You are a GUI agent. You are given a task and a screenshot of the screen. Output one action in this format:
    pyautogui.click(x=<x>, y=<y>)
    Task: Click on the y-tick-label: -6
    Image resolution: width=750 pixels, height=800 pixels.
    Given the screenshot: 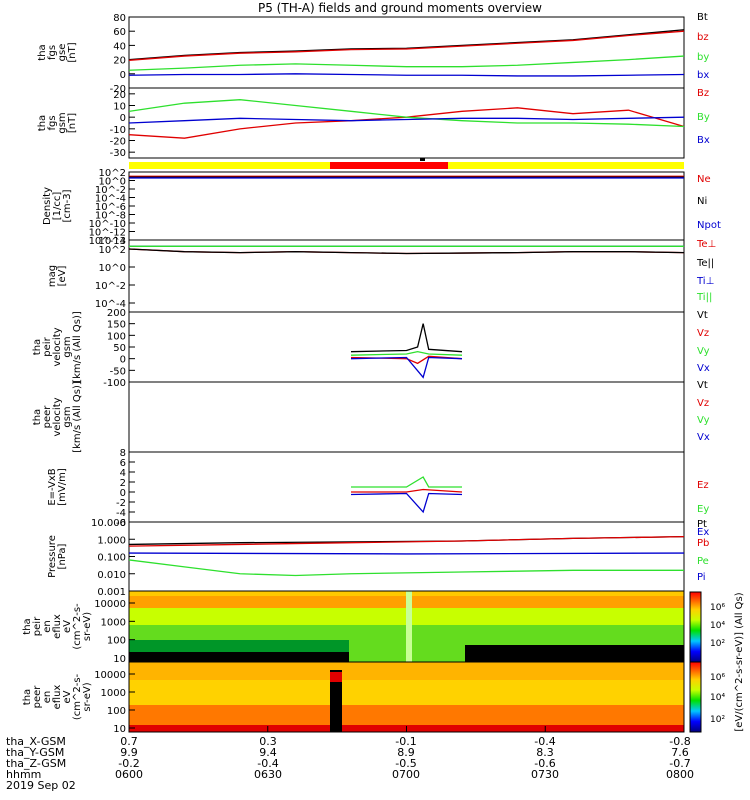 What is the action you would take?
    pyautogui.click(x=121, y=523)
    